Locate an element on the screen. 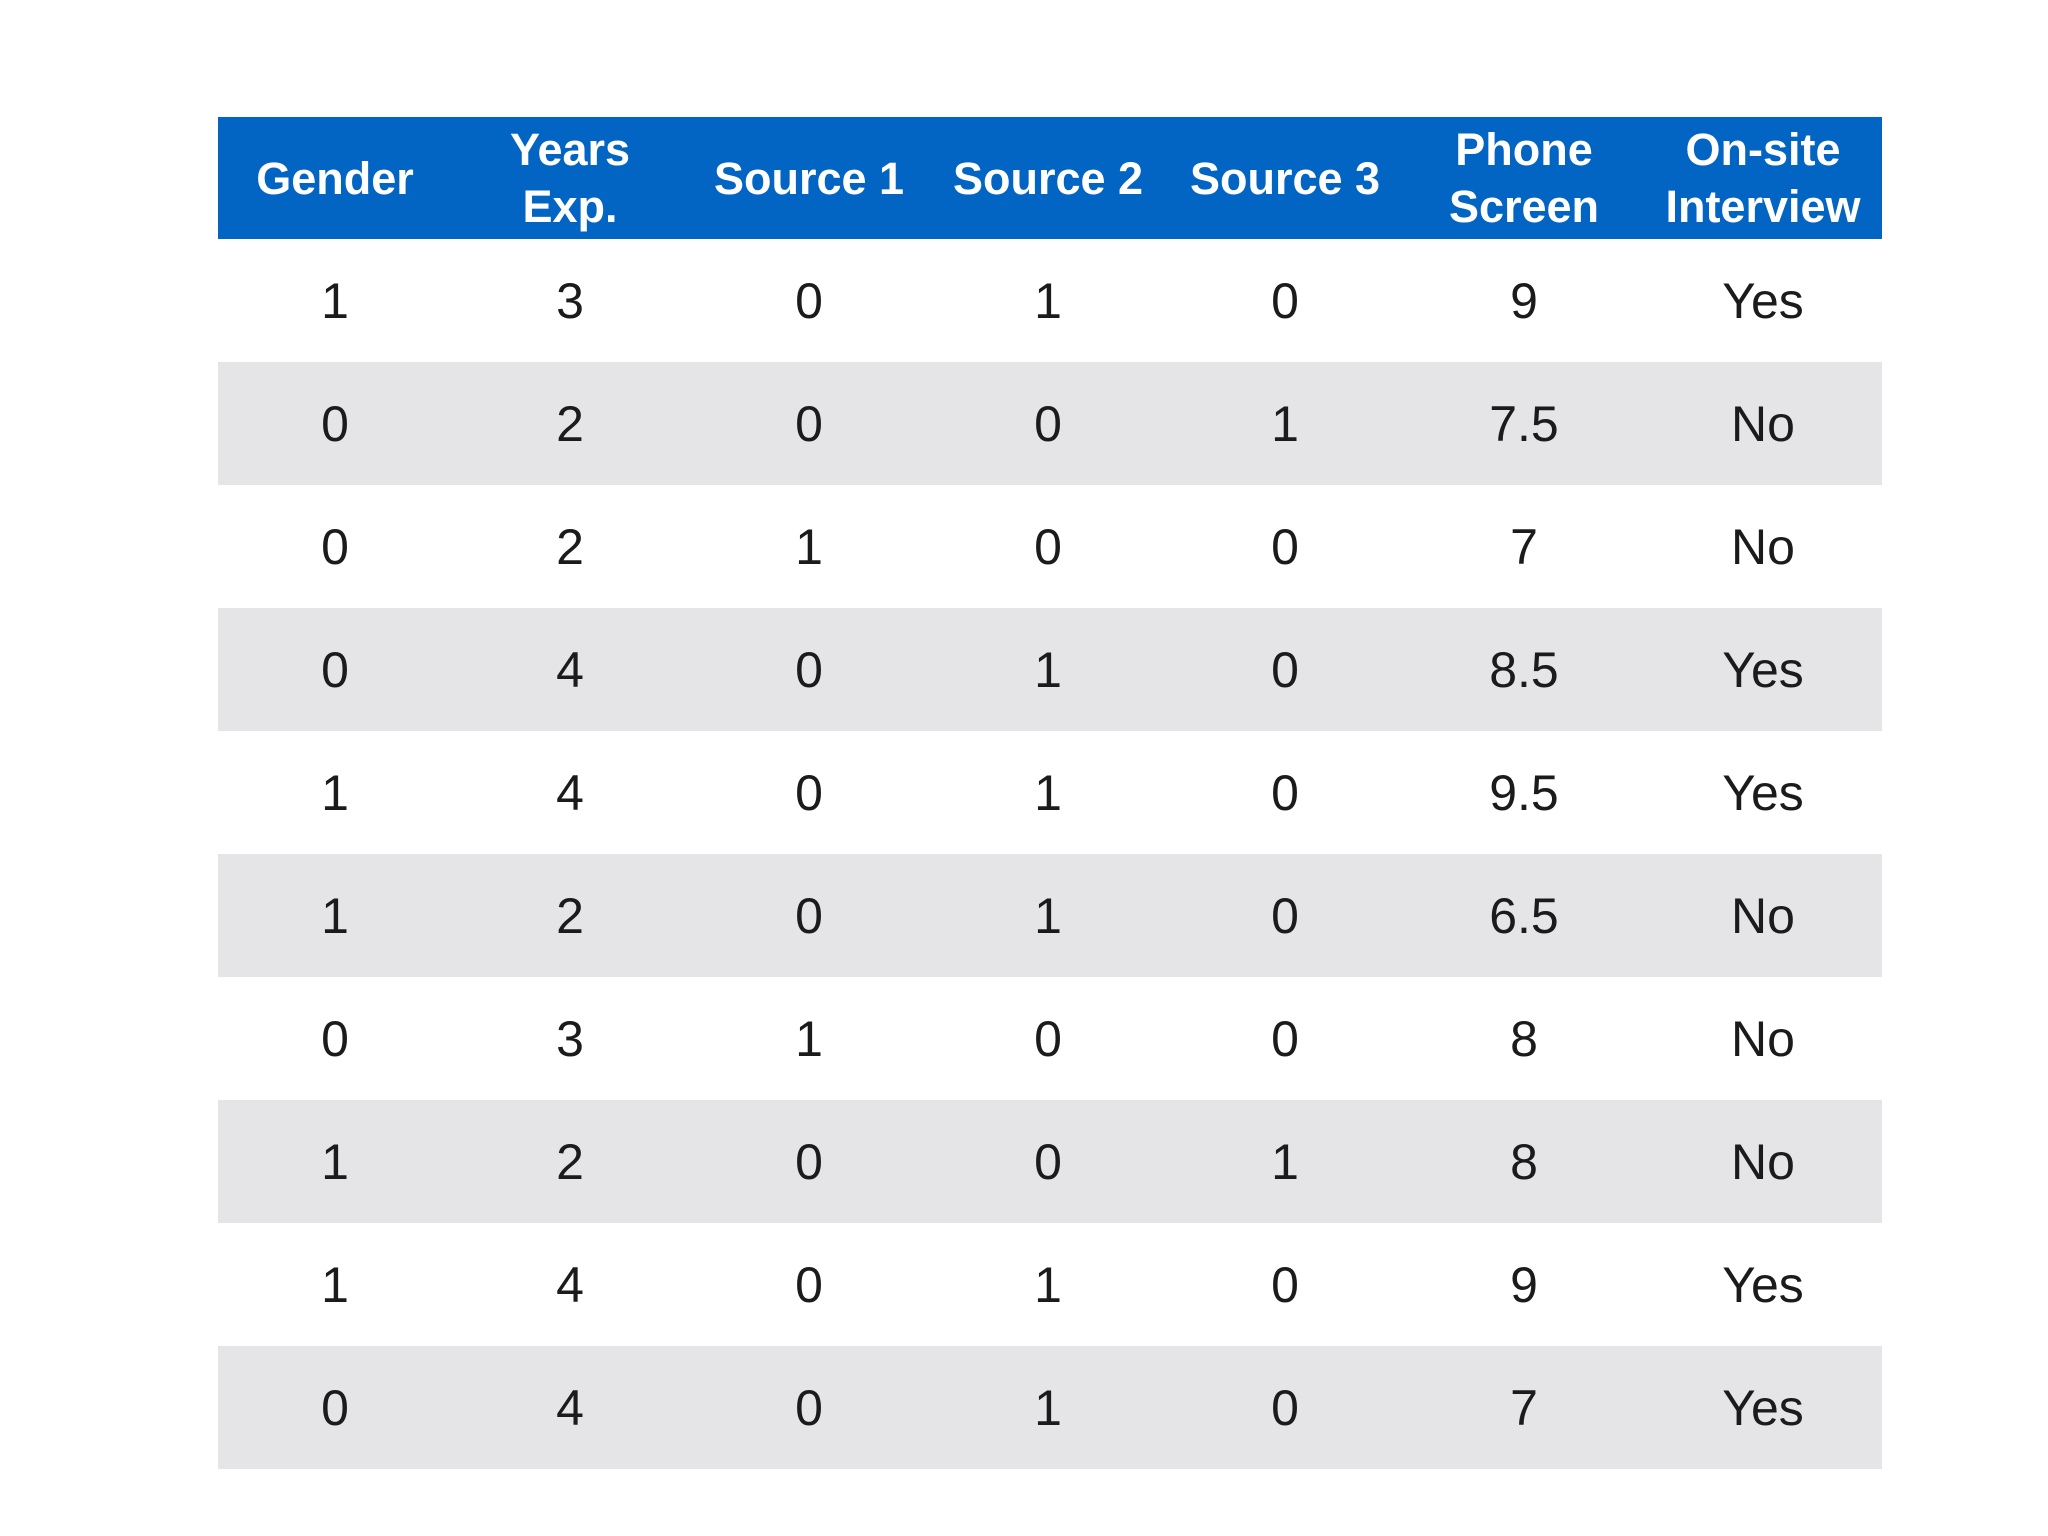 This screenshot has height=1536, width=2048. table-row: 0 2 1 0 0 7 No is located at coordinates (1050, 546).